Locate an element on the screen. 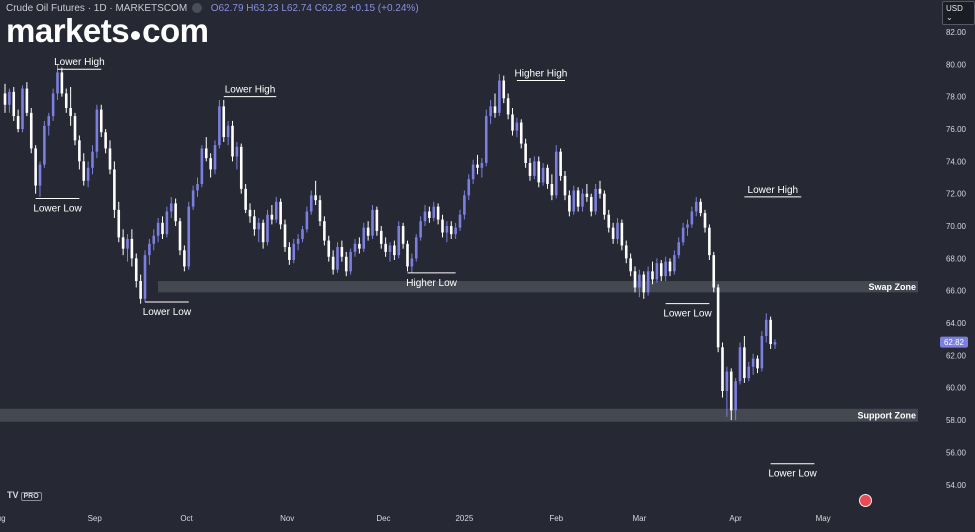 This screenshot has width=975, height=532. x-tick-label: Apr is located at coordinates (735, 518).